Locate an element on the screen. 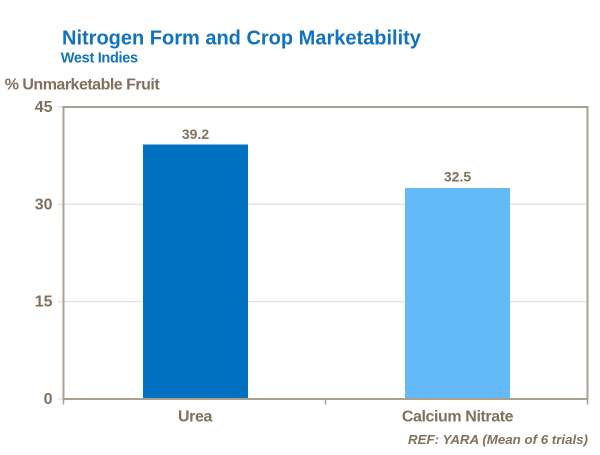  svg-text: Calcium Nitrate is located at coordinates (458, 416).